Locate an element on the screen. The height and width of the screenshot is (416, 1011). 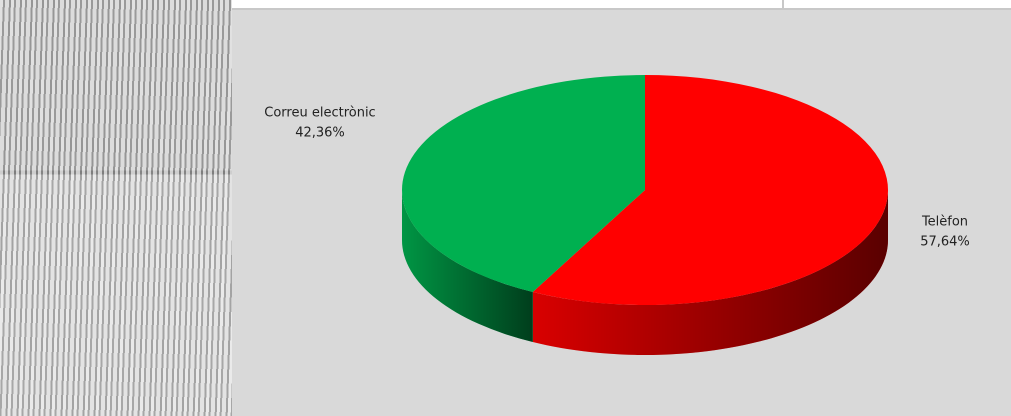
top-table-border is located at coordinates (621, 5).